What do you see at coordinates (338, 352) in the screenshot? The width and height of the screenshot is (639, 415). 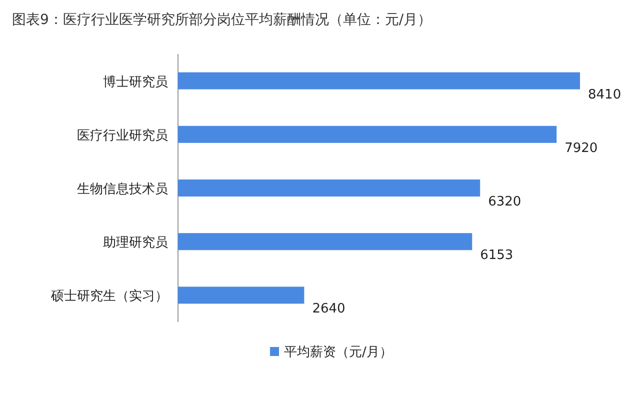 I see `legend-label: 平均薪资（元/月）` at bounding box center [338, 352].